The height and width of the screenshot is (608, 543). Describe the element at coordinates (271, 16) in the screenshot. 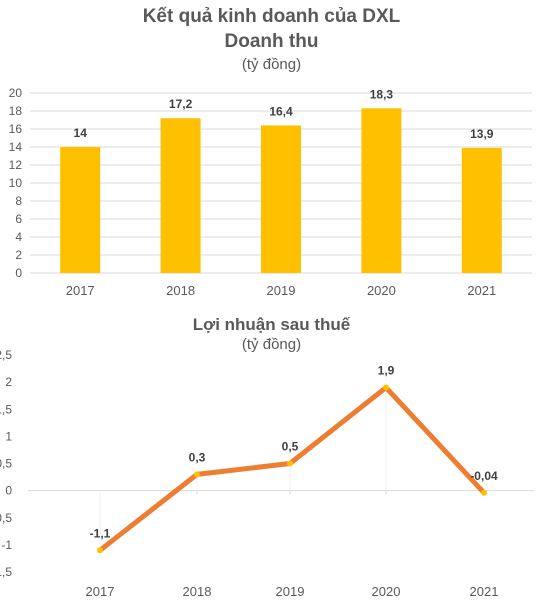

I see `chart-title: Kết quả kinh doanh của DXL` at that location.